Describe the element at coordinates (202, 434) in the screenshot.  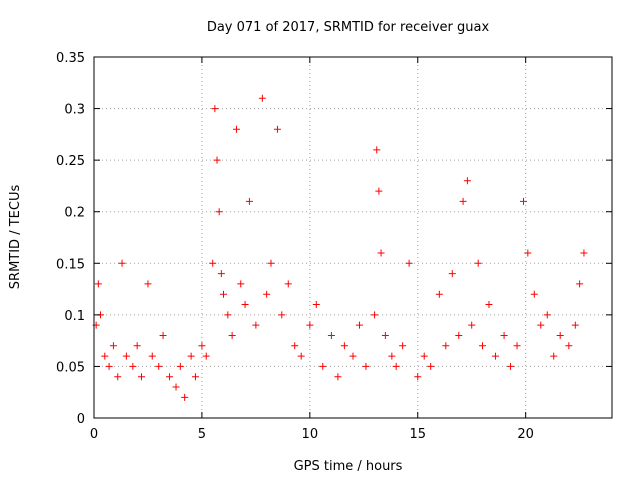
I see `x-tick-label: 5` at that location.